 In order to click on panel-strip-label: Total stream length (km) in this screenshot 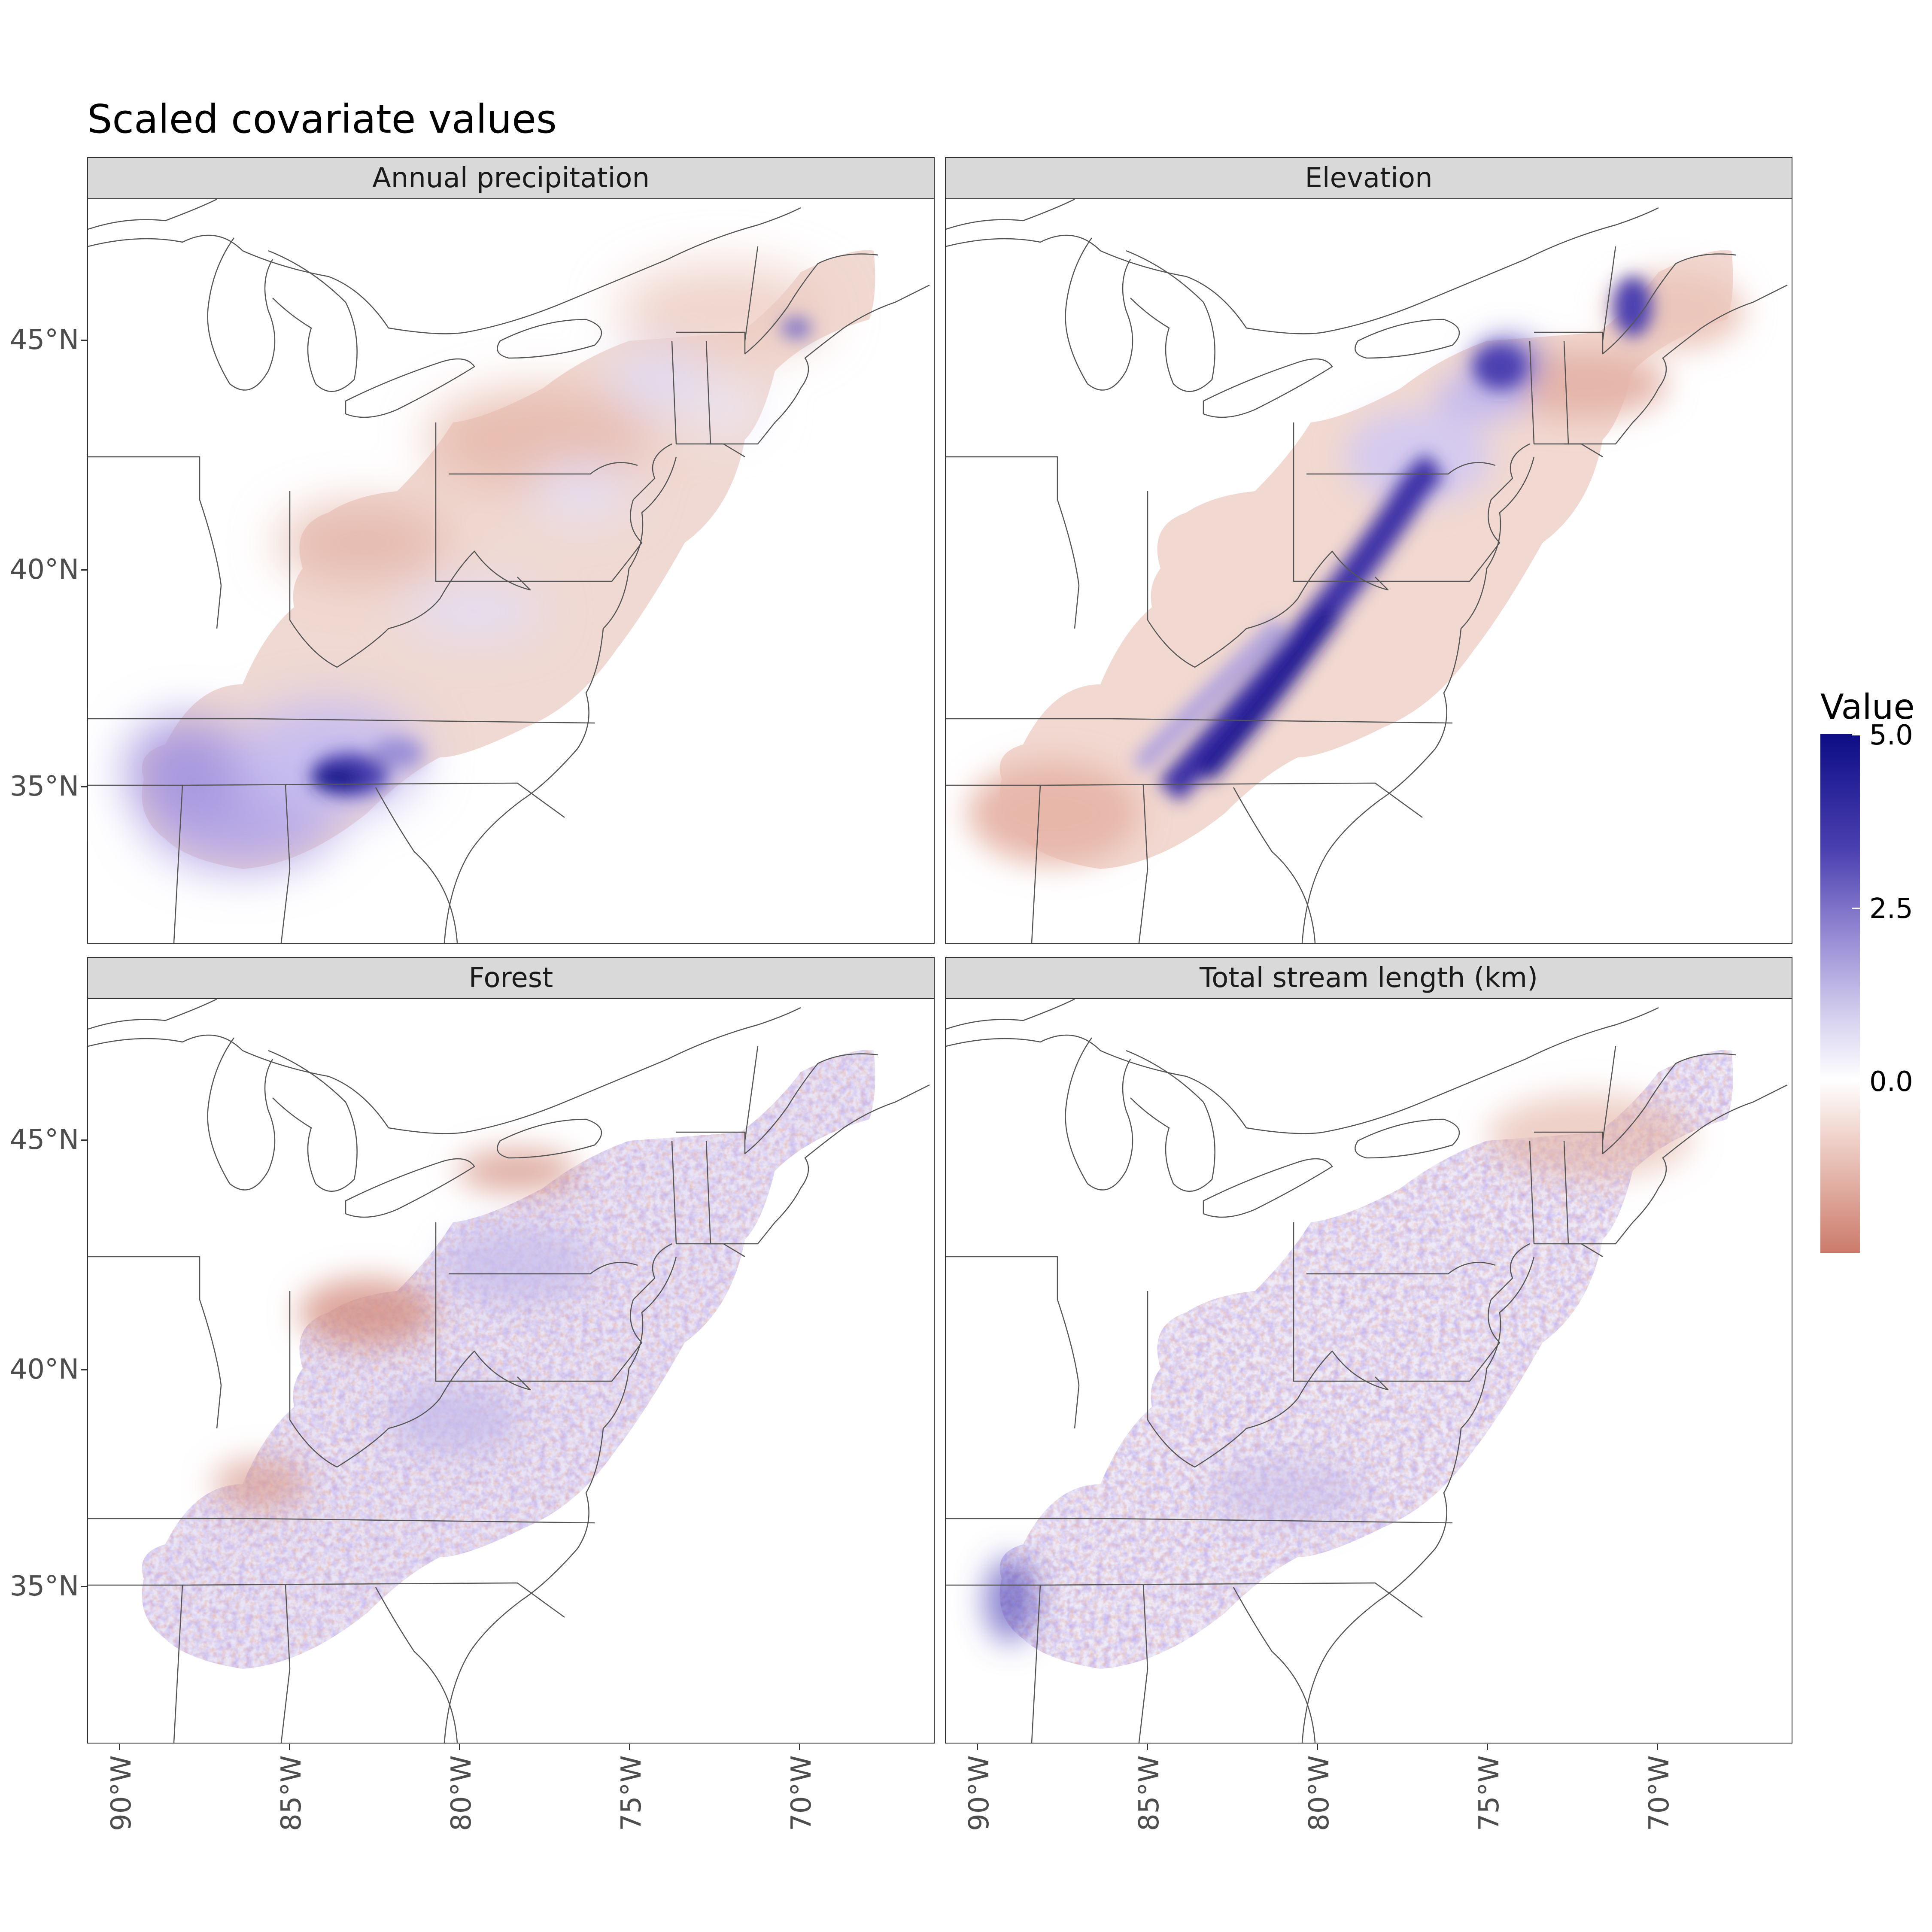, I will do `click(1368, 978)`.